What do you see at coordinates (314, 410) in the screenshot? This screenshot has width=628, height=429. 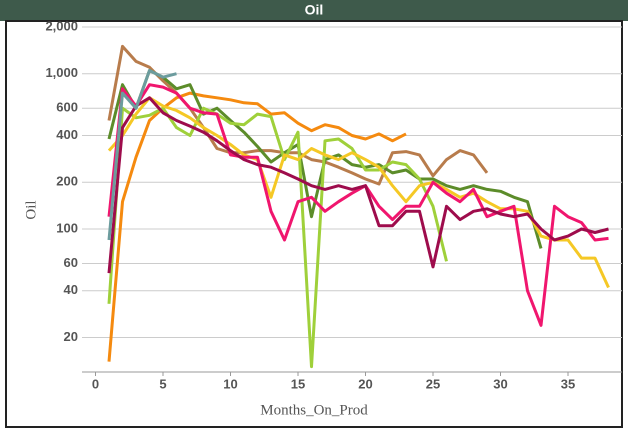 I see `x-axis-label: Months_On_Prod` at bounding box center [314, 410].